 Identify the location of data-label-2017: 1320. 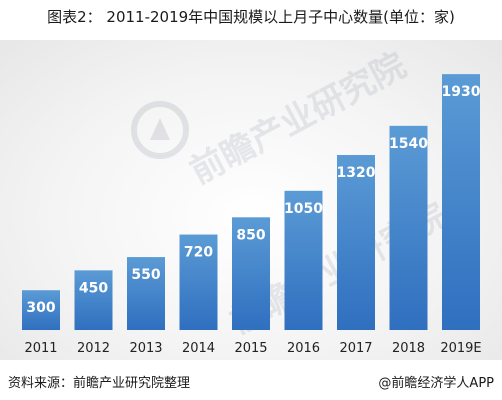
(356, 173).